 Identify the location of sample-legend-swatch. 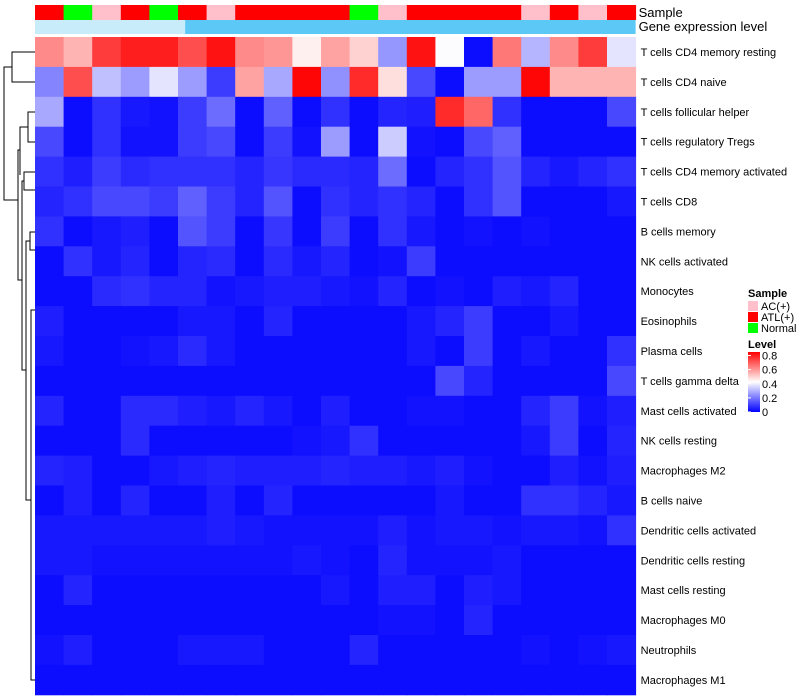
(753, 328).